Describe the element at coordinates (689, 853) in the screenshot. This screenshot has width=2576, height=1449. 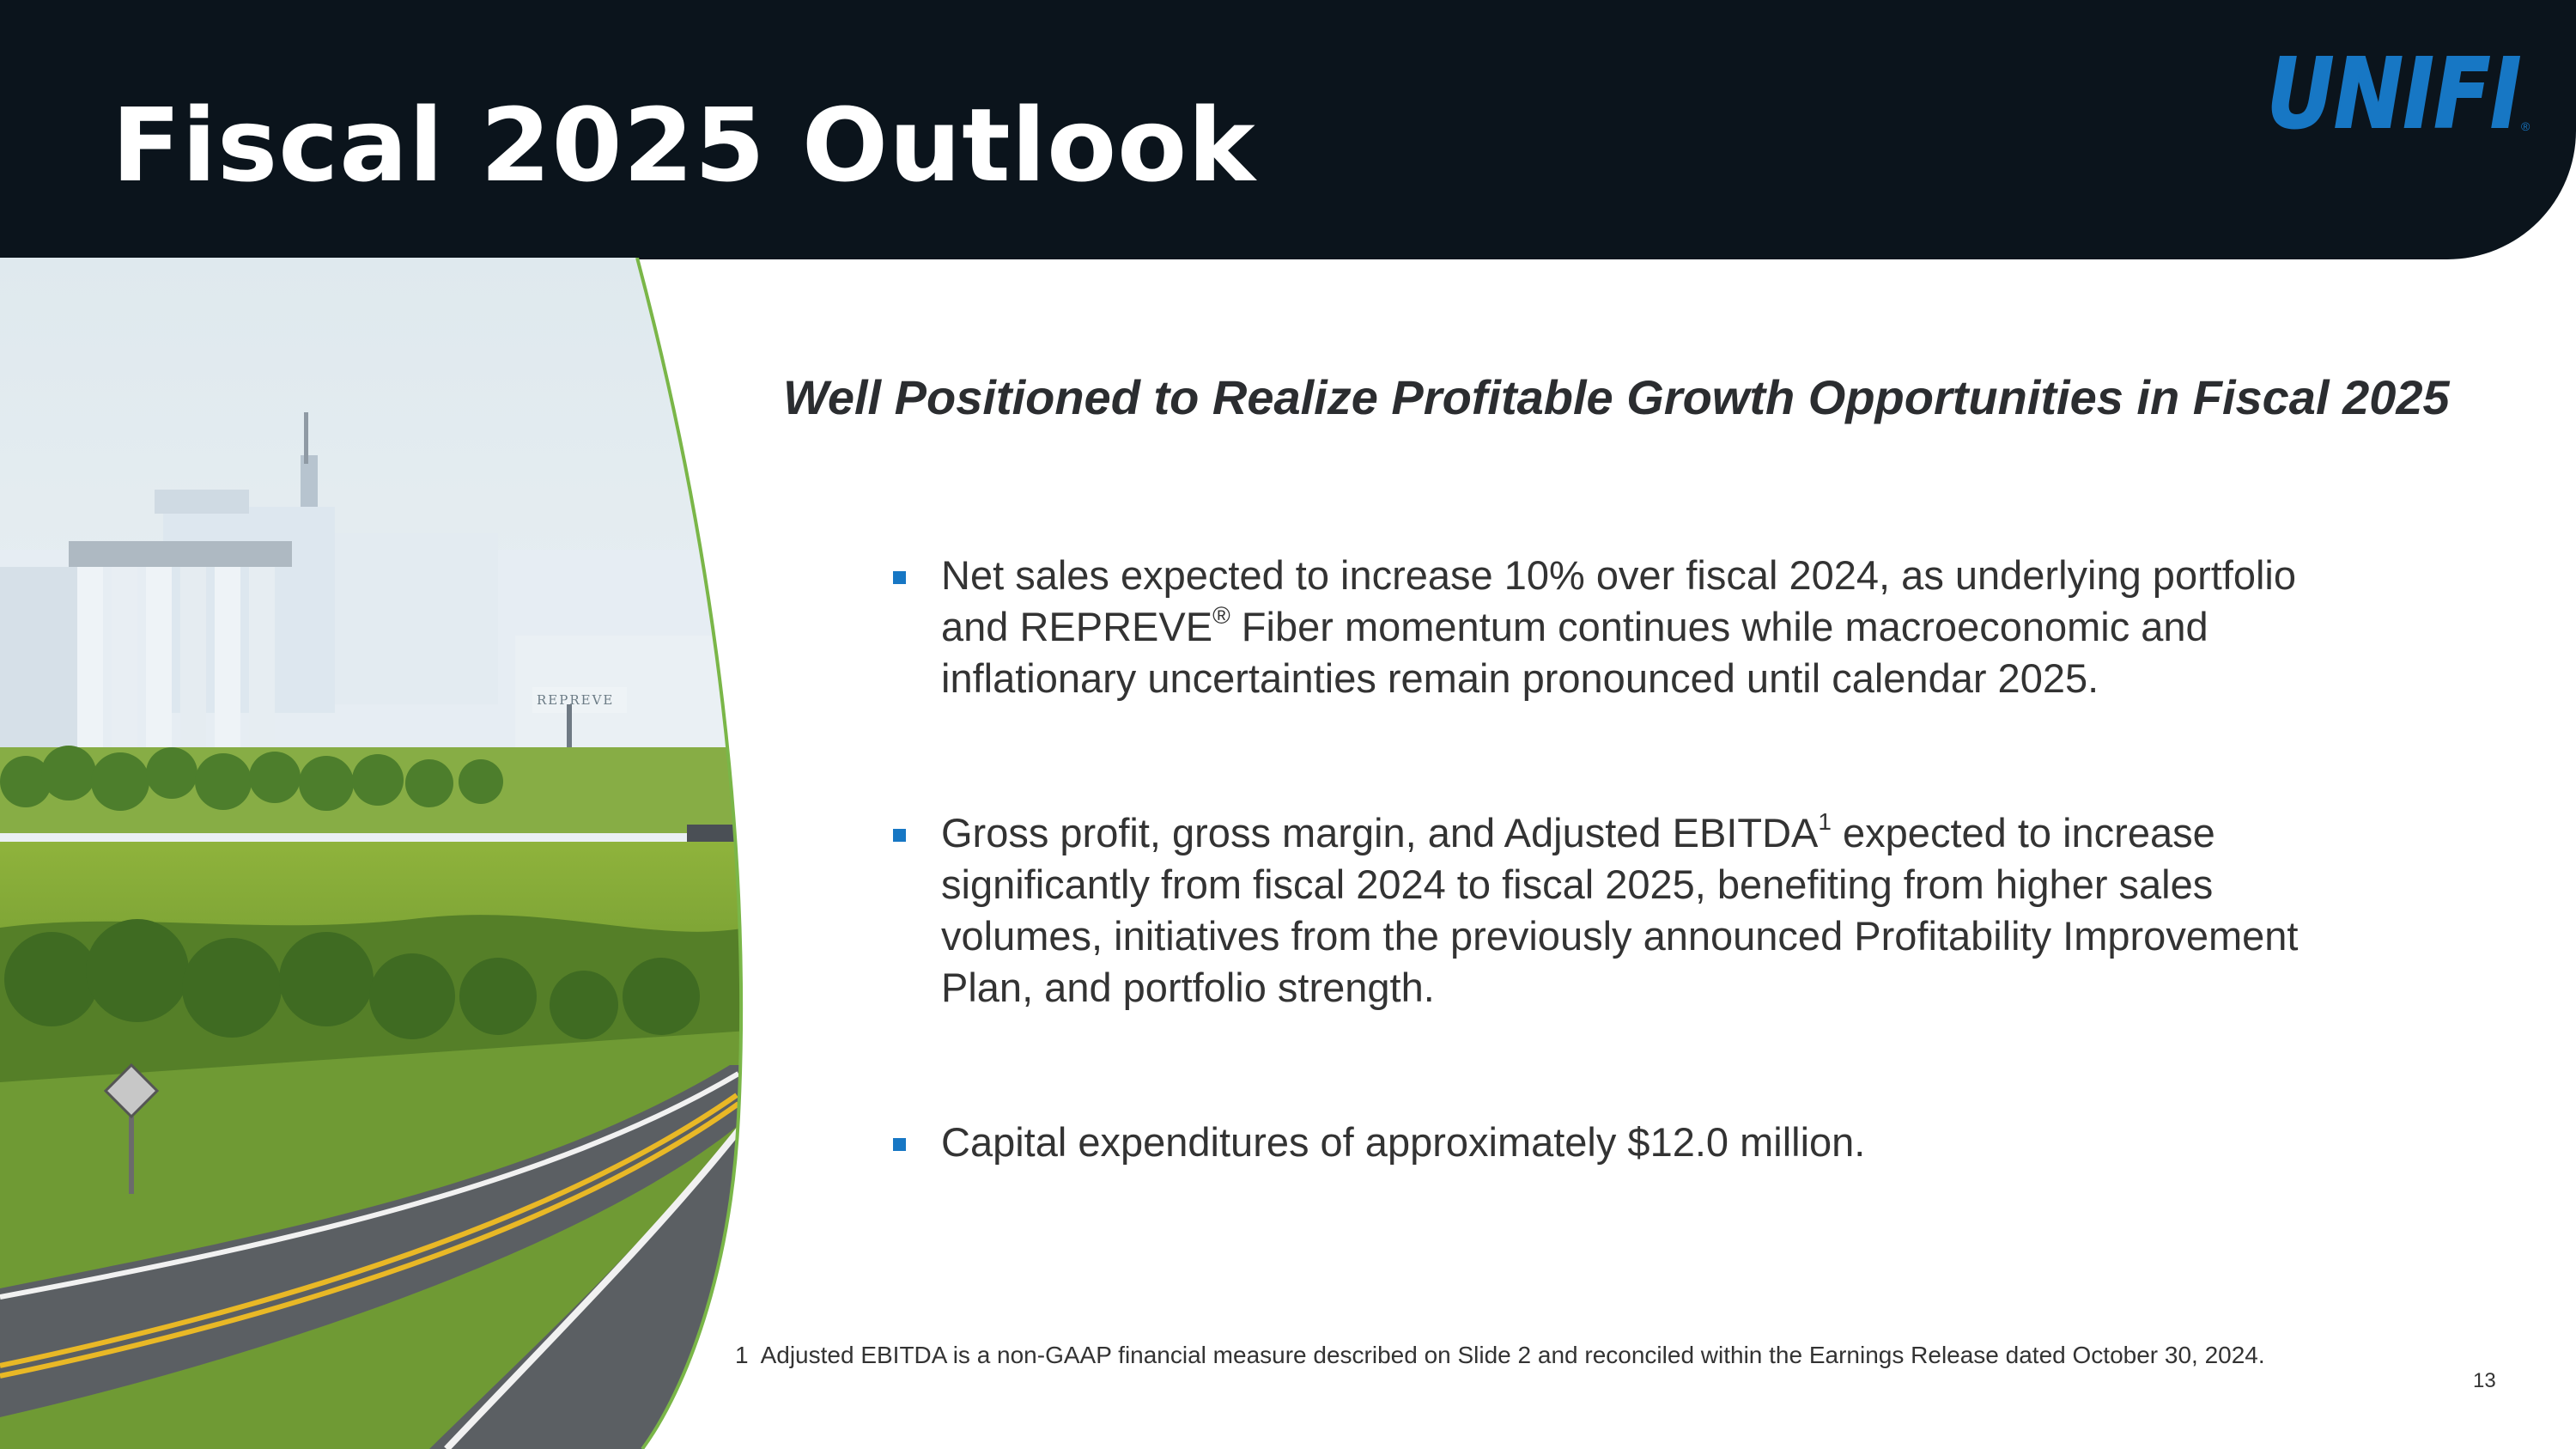
I see `green-curve-divider` at that location.